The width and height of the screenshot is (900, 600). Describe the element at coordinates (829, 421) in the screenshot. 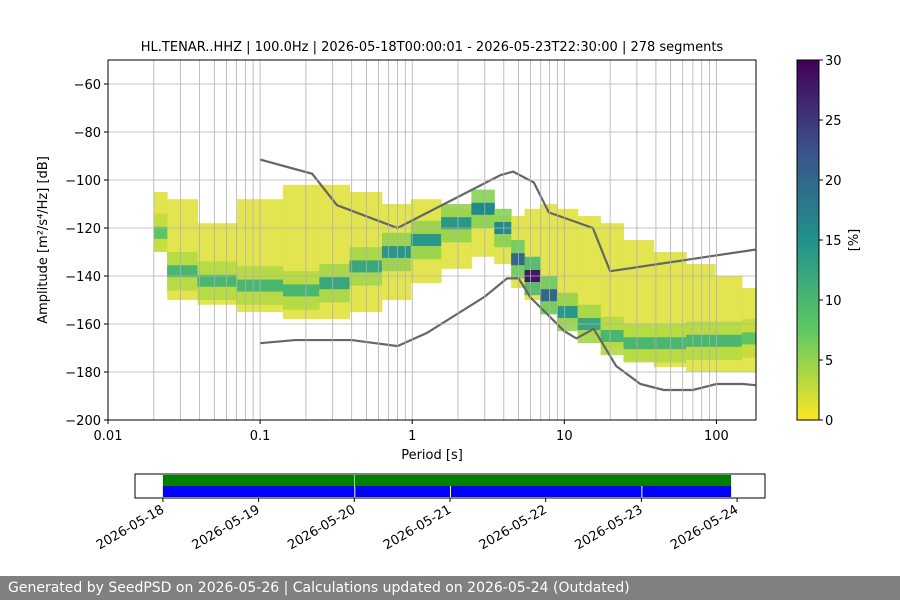

I see `colorbar-tick-label: 0` at that location.